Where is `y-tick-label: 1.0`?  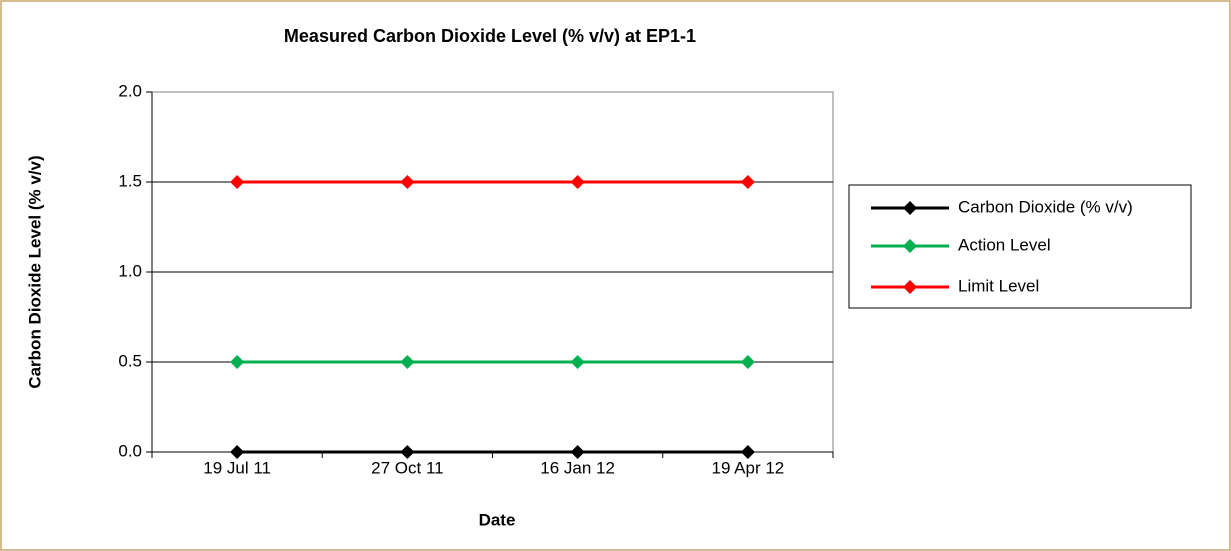
y-tick-label: 1.0 is located at coordinates (130, 270).